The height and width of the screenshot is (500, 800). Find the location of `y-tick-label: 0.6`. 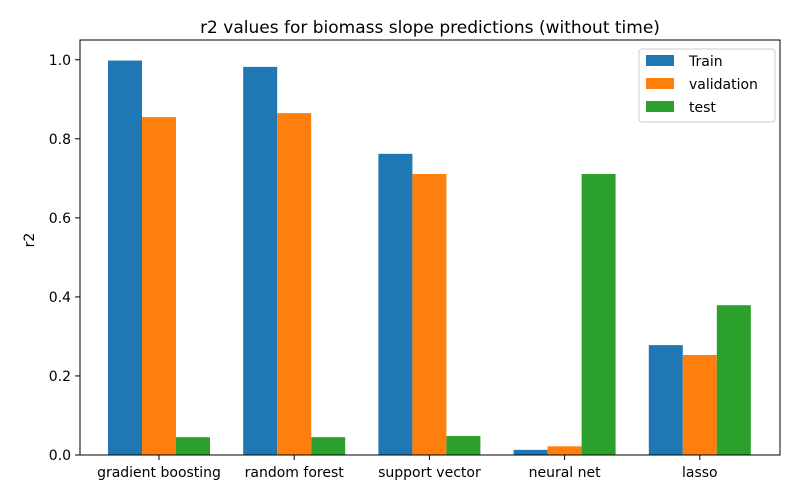

y-tick-label: 0.6 is located at coordinates (60, 219).